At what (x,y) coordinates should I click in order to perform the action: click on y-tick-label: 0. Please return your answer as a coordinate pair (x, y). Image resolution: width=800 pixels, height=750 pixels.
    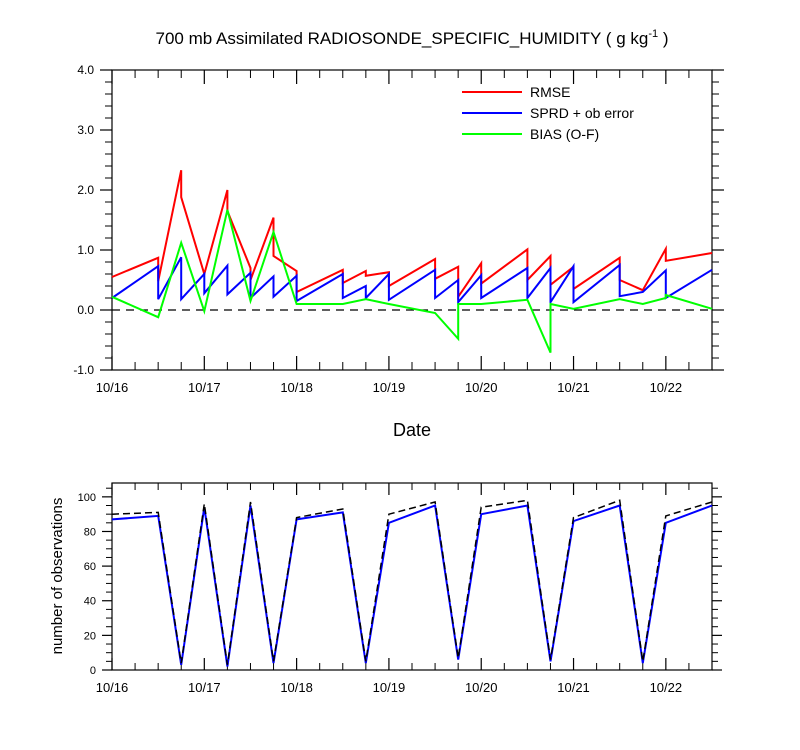
    Looking at the image, I should click on (93, 671).